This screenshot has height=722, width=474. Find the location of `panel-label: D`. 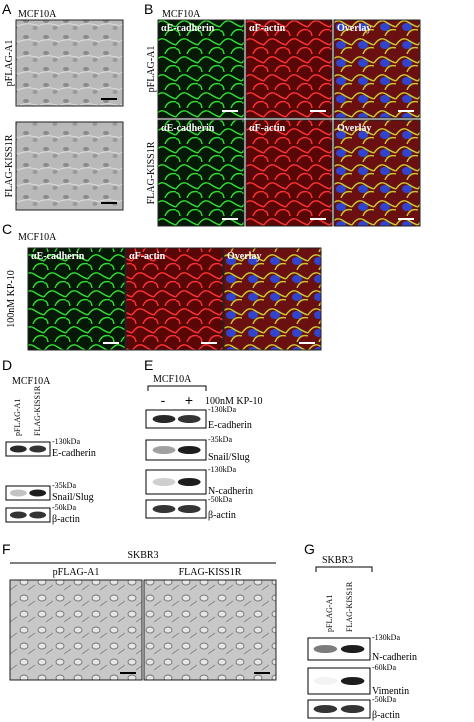

panel-label: D is located at coordinates (7, 365).